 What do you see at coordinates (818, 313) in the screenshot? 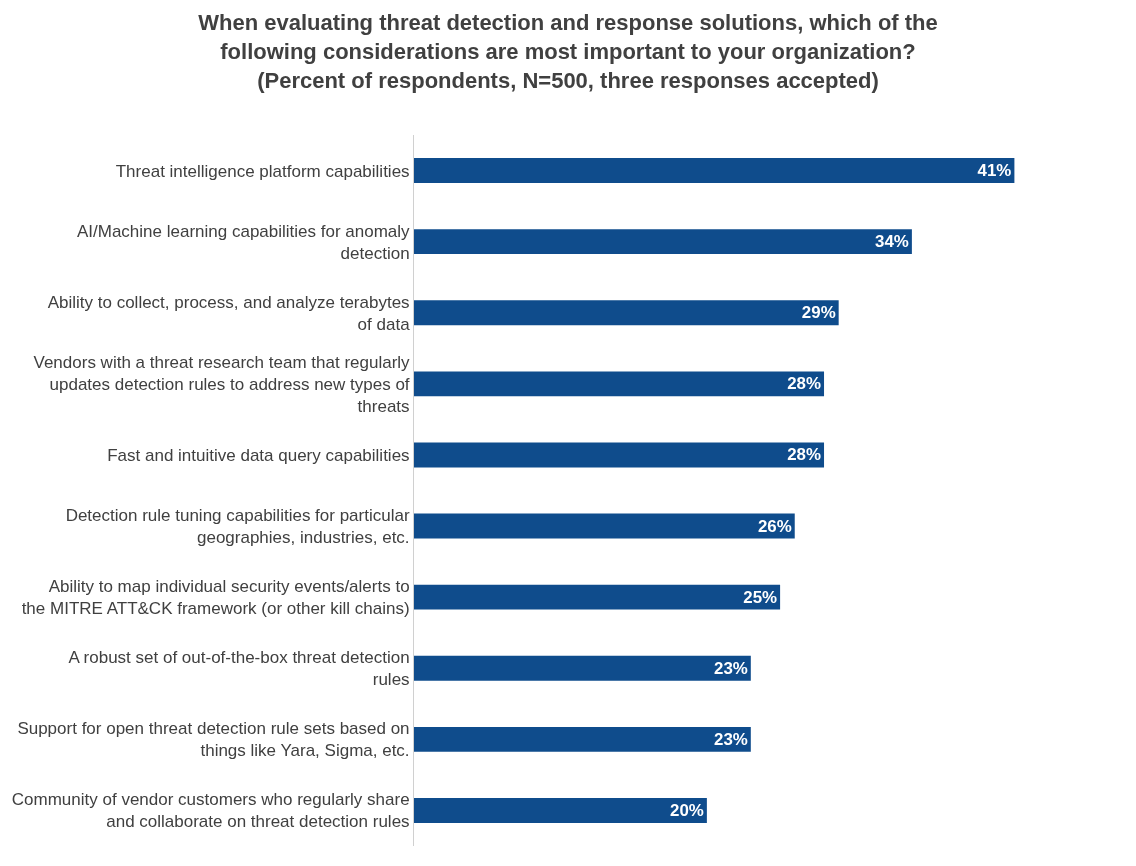
I see `data-label: 29%` at bounding box center [818, 313].